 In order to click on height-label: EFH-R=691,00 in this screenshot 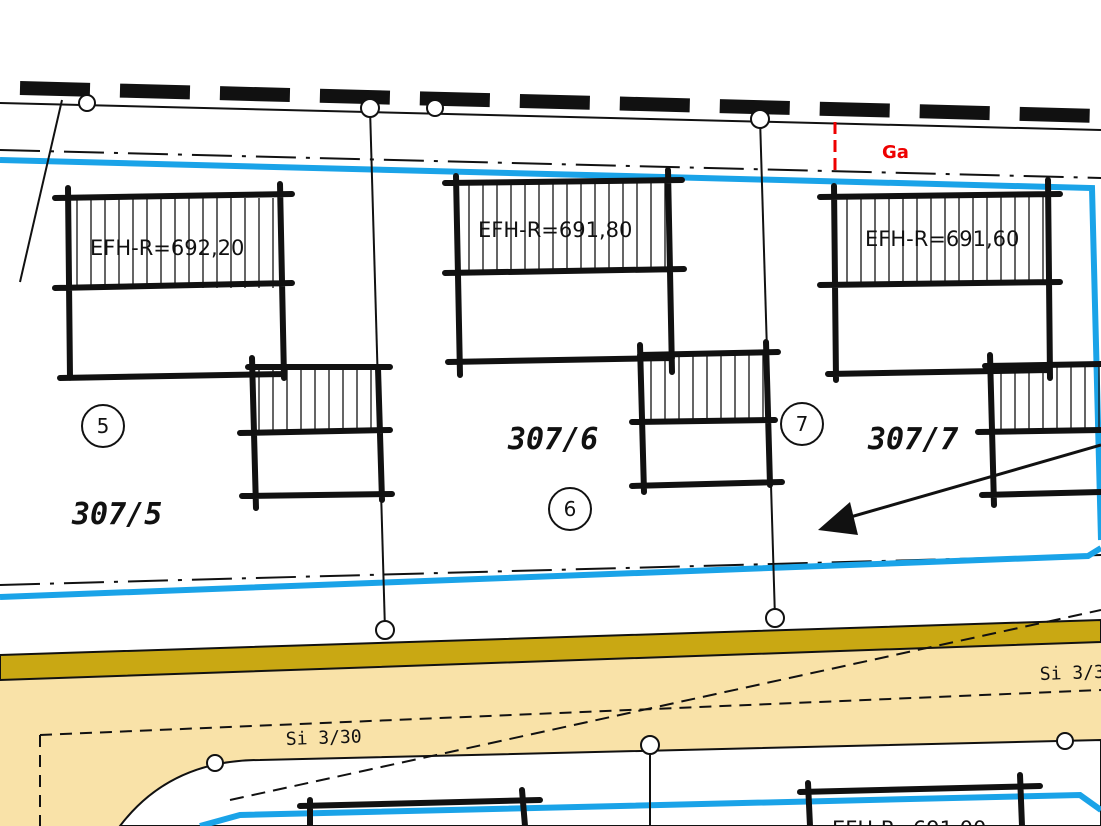, I will do `click(909, 821)`.